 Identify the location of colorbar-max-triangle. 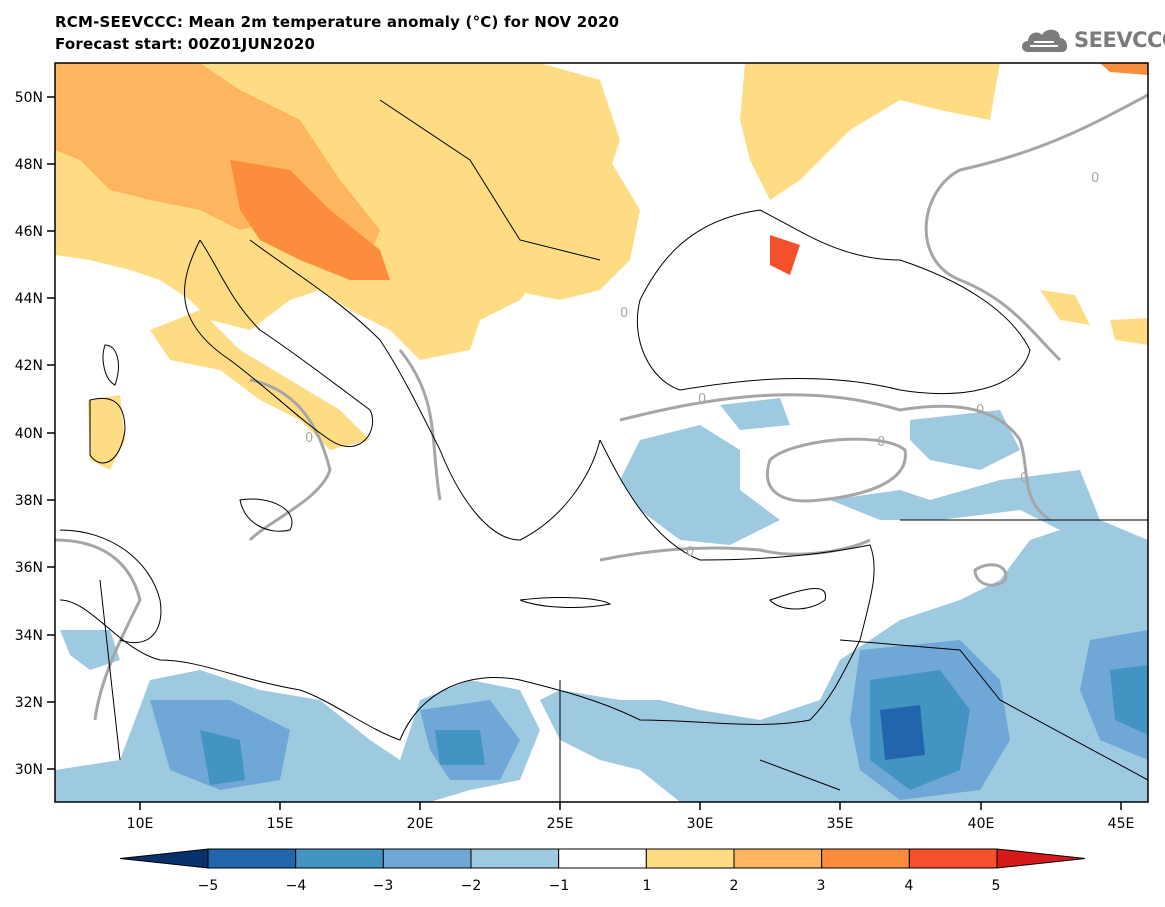
(1041, 858).